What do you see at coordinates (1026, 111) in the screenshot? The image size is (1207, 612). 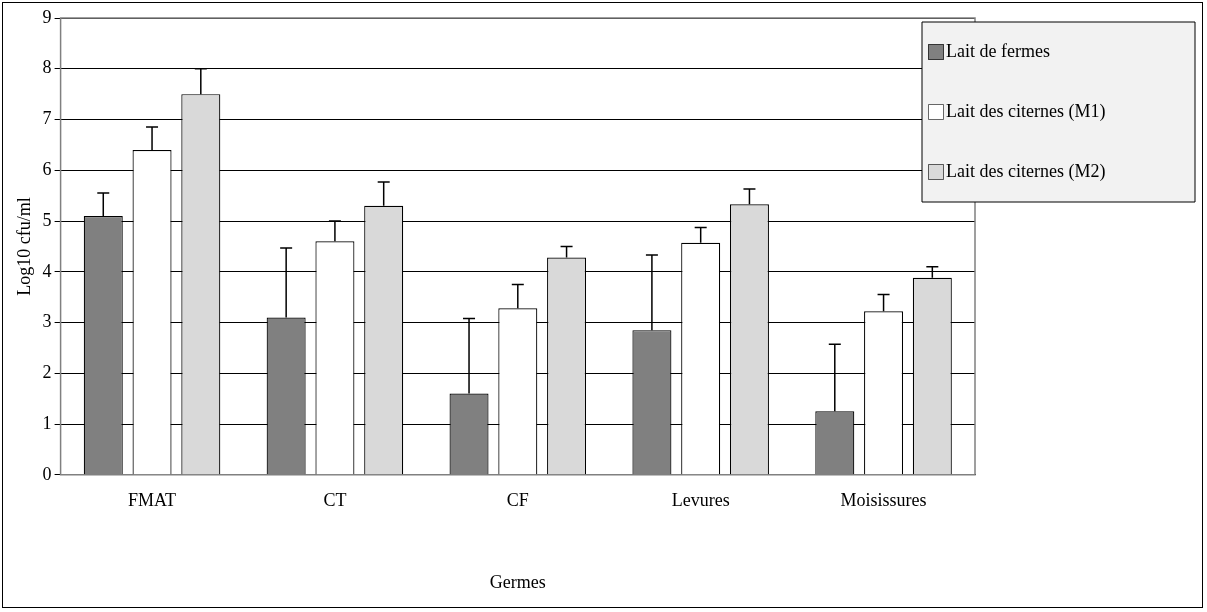 I see `legend-label: Lait des citernes (M1)` at bounding box center [1026, 111].